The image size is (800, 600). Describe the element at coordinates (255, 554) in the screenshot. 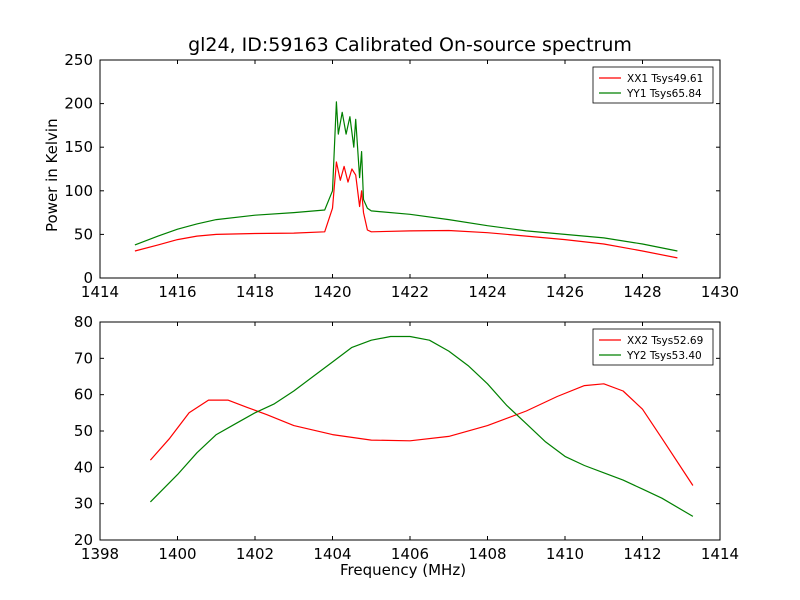

I see `x-tick-label: 1402` at that location.